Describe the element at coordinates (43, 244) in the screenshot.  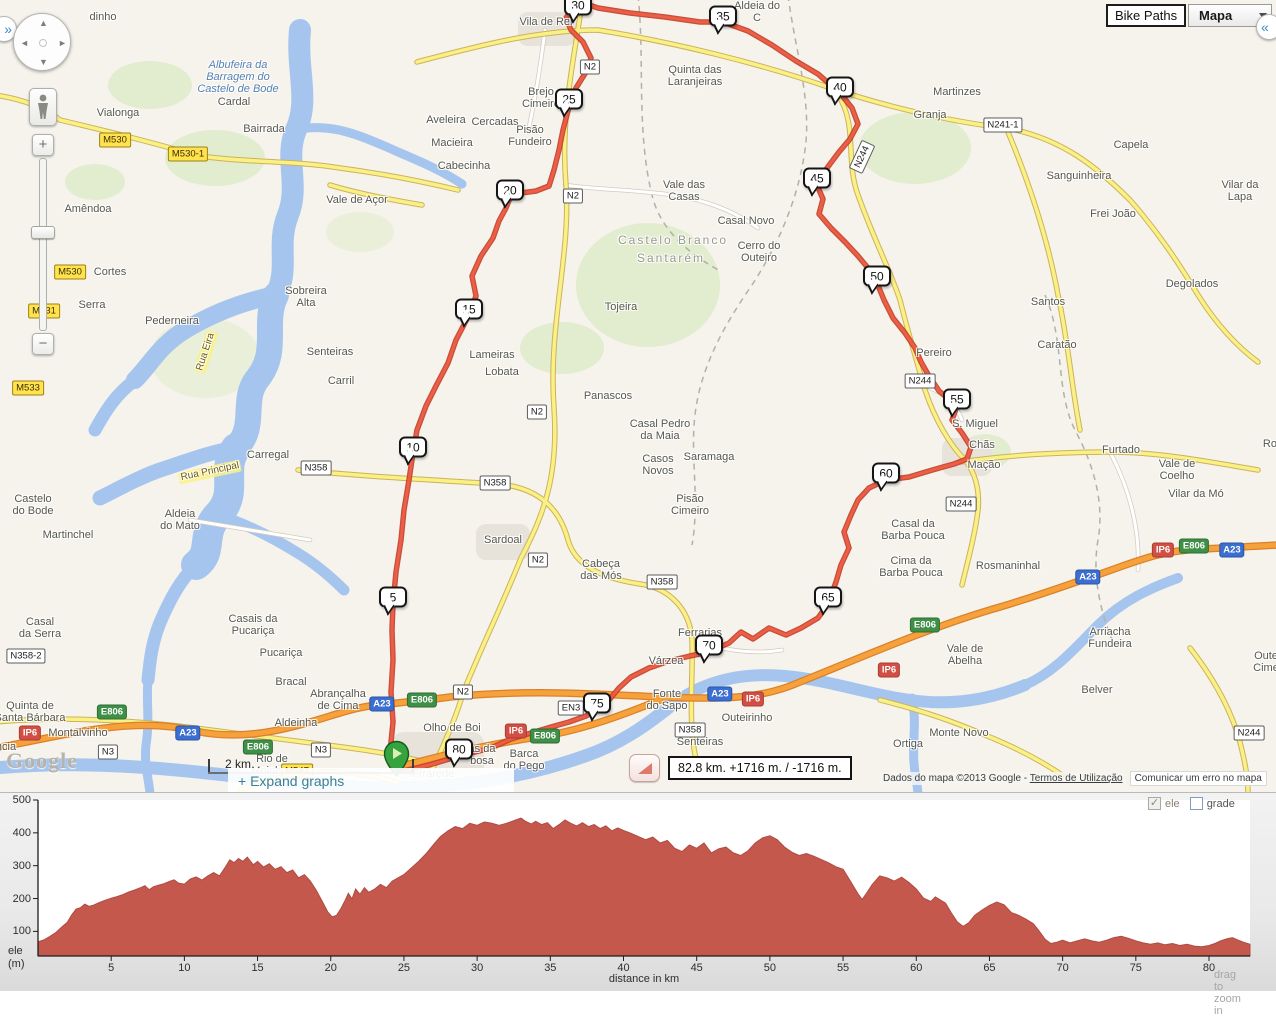
I see `zoom-slider-track` at that location.